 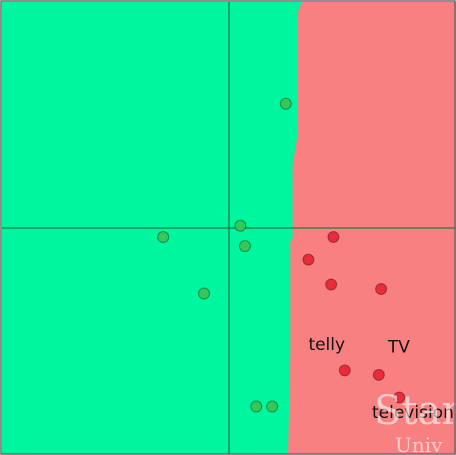 I want to click on watermark-line1: Stan, so click(x=415, y=411).